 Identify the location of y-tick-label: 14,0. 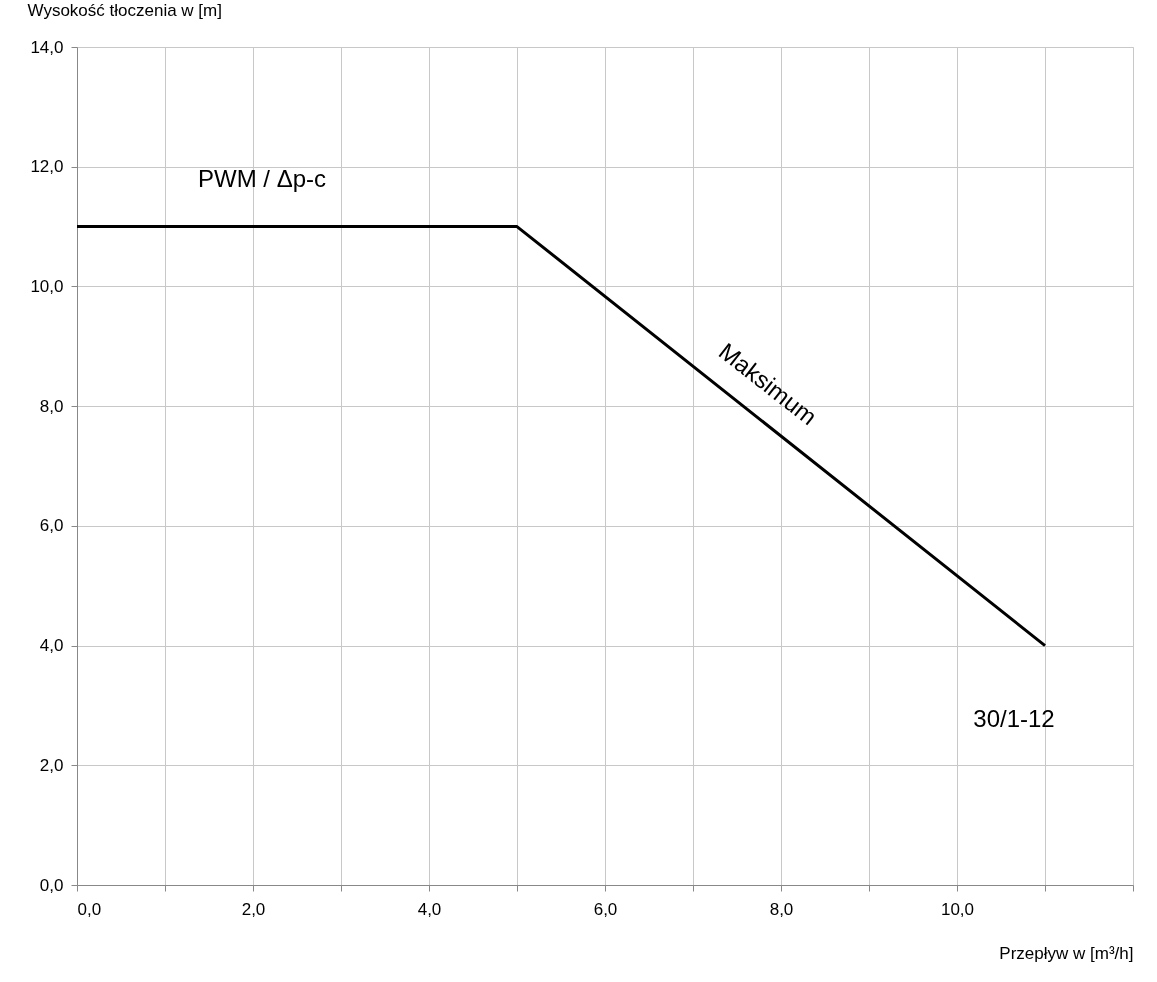
(47, 47).